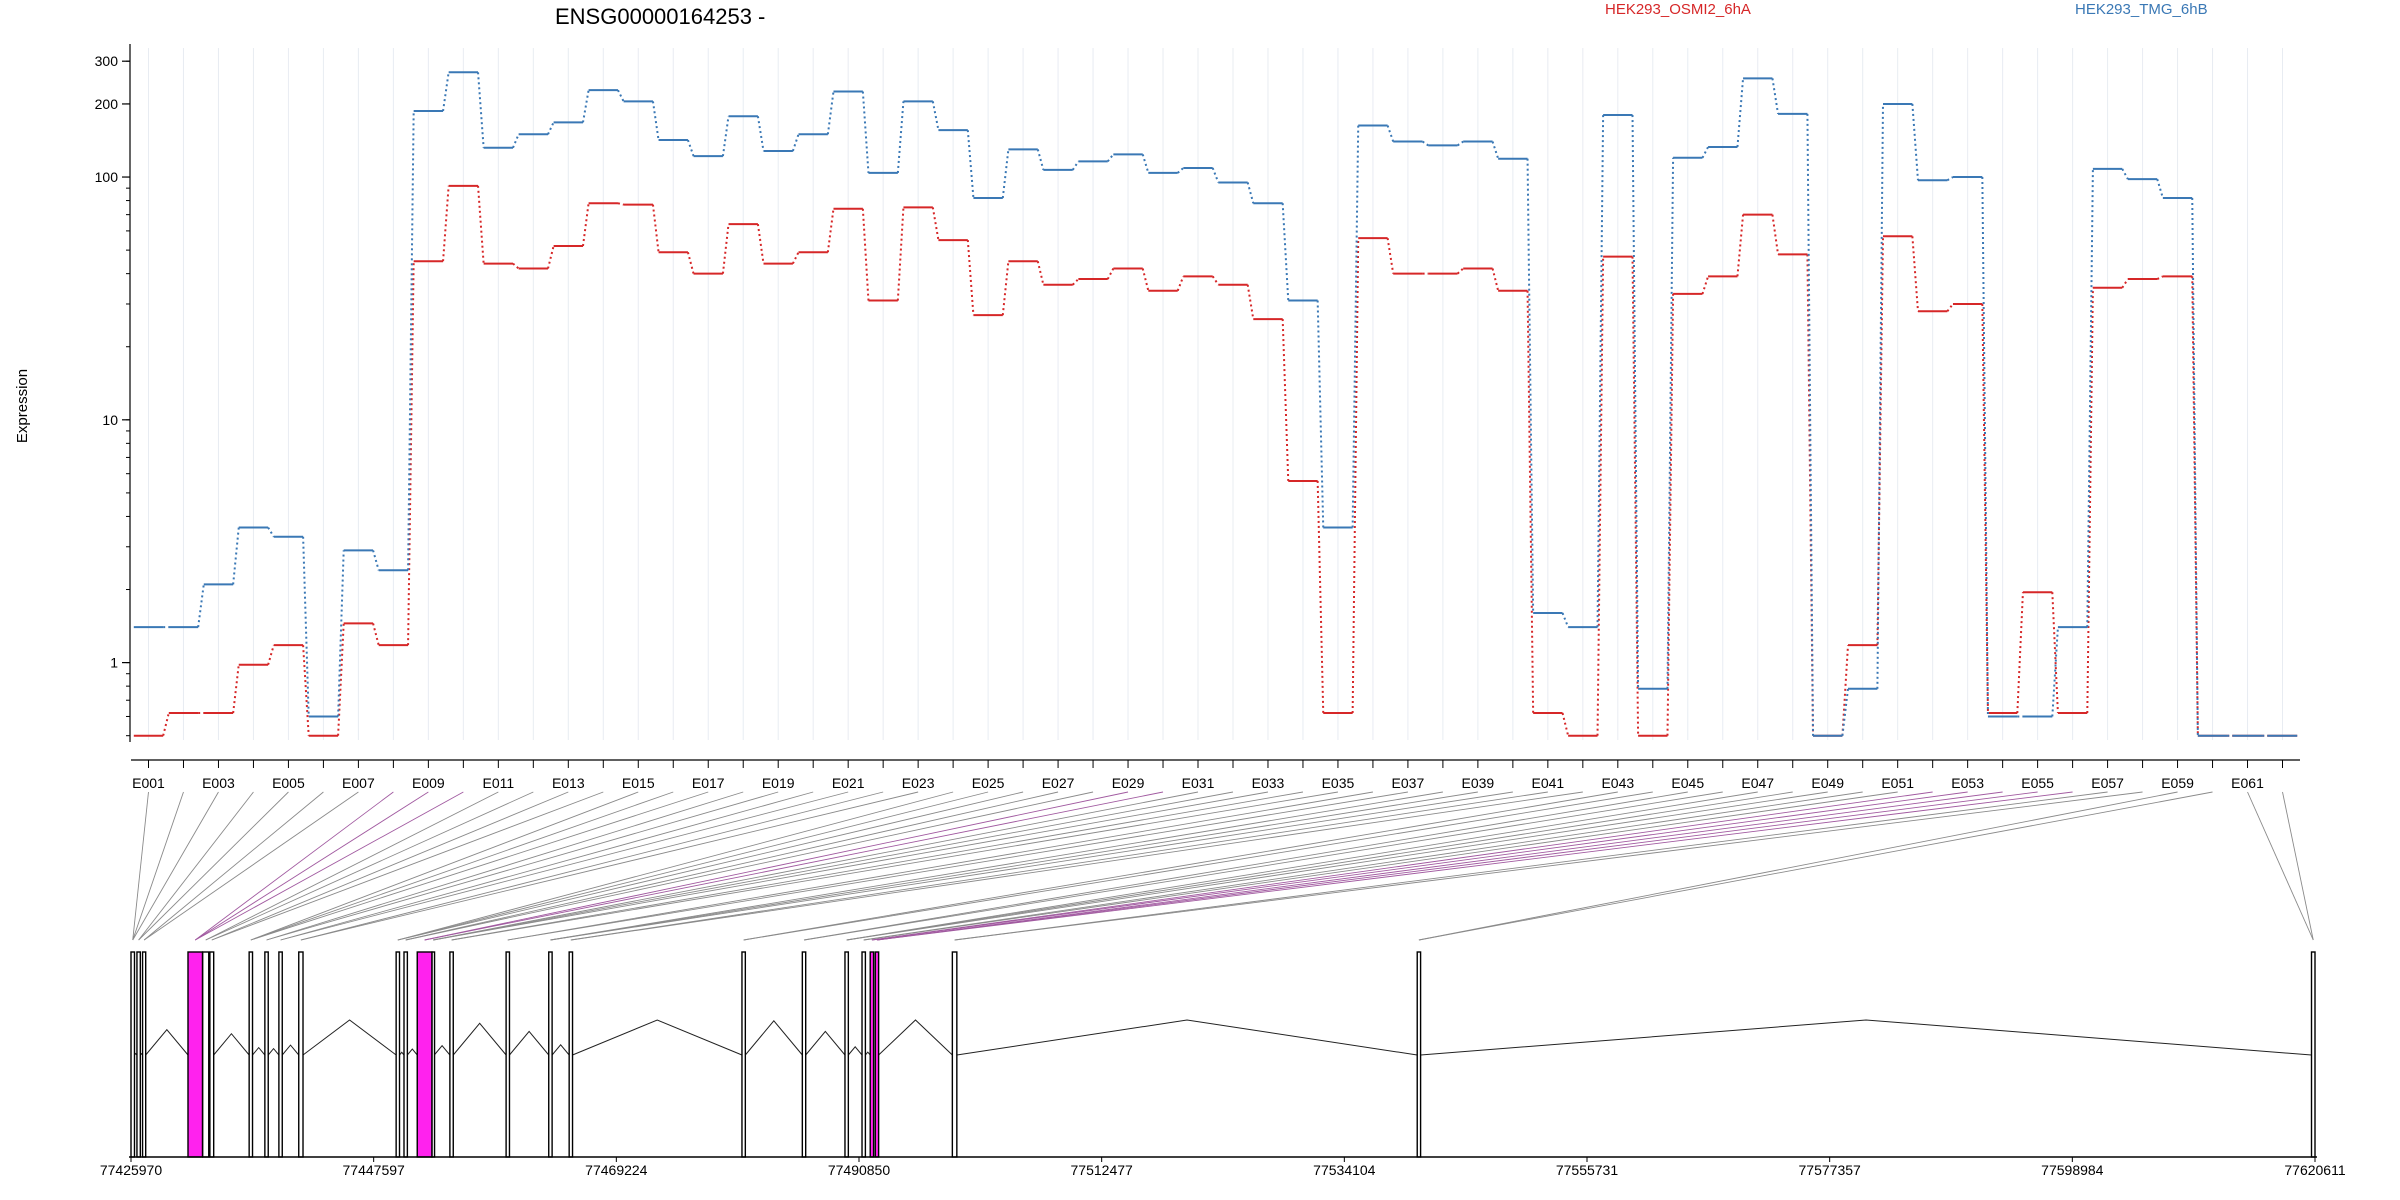  What do you see at coordinates (358, 783) in the screenshot?
I see `exon-tick-label: E007` at bounding box center [358, 783].